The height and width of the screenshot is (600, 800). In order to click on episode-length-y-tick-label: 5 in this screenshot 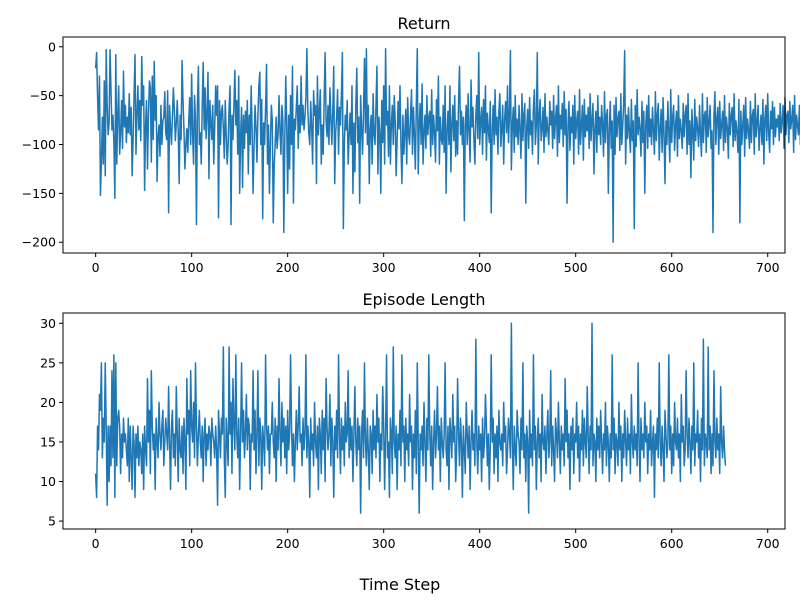, I will do `click(52, 521)`.